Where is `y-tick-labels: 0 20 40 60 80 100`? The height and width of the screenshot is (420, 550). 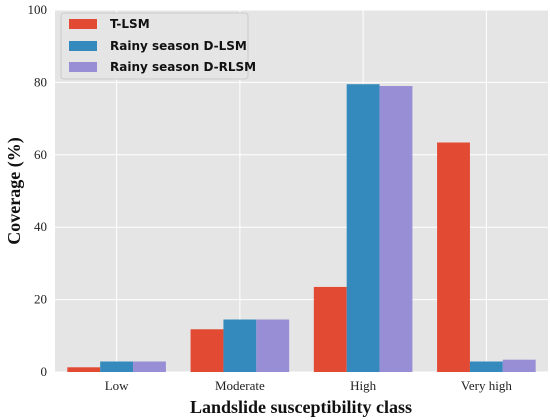 y-tick-labels: 0 20 40 60 80 100 is located at coordinates (38, 190).